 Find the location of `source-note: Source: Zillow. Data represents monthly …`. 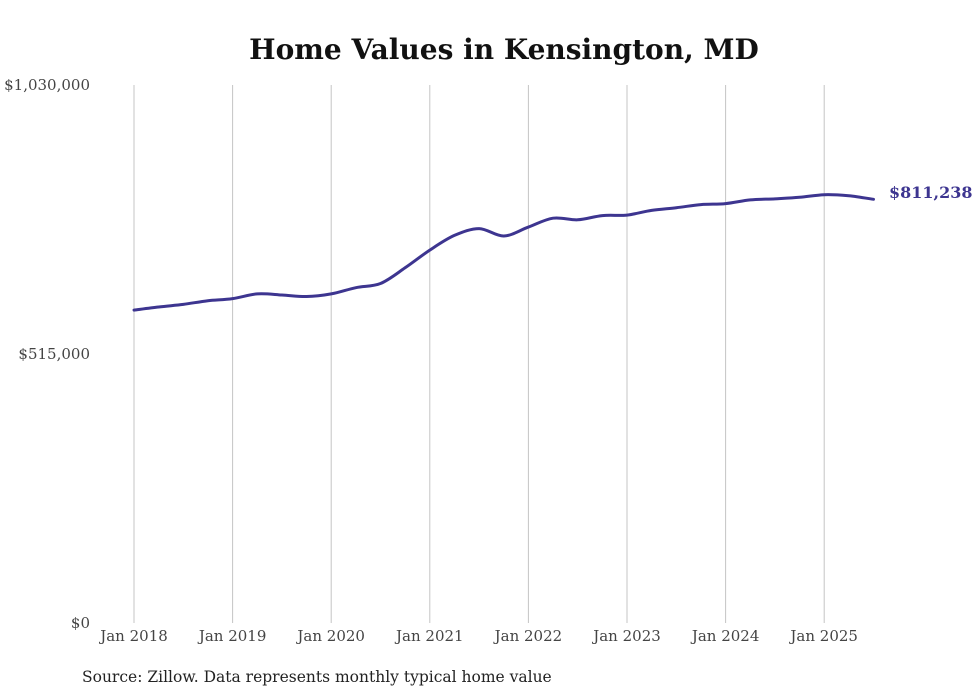

source-note: Source: Zillow. Data represents monthly … is located at coordinates (317, 677).